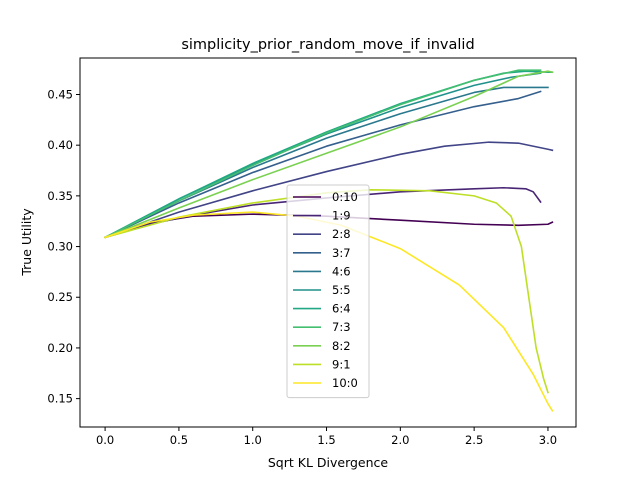 The height and width of the screenshot is (480, 640). Describe the element at coordinates (60, 297) in the screenshot. I see `y-tick-label: 0.25` at that location.